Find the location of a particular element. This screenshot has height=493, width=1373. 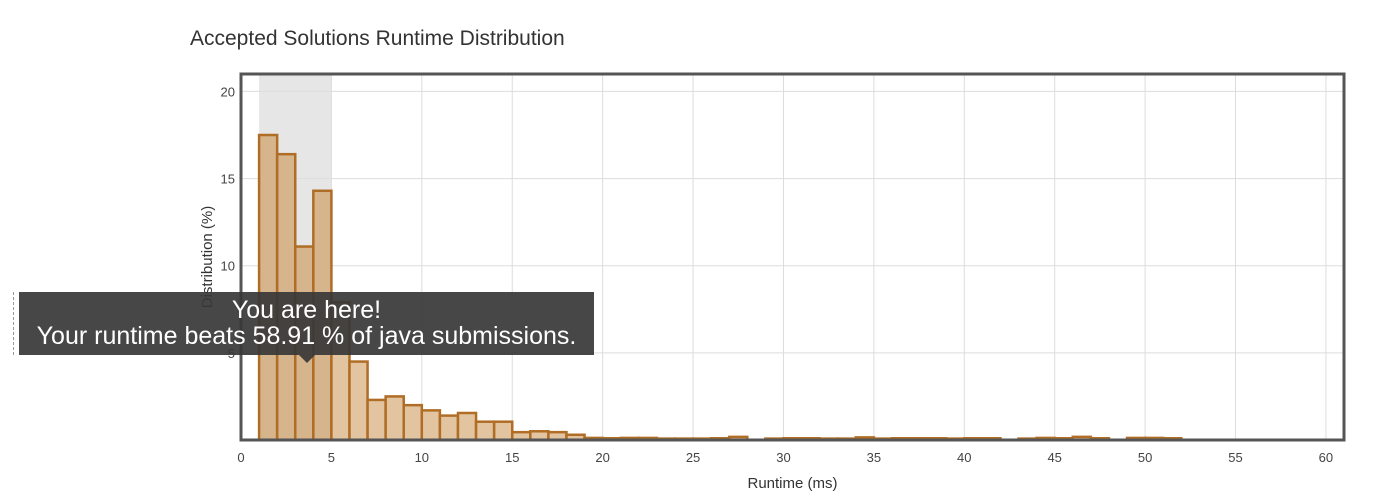

tooltip-heading: You are here! is located at coordinates (306, 310).